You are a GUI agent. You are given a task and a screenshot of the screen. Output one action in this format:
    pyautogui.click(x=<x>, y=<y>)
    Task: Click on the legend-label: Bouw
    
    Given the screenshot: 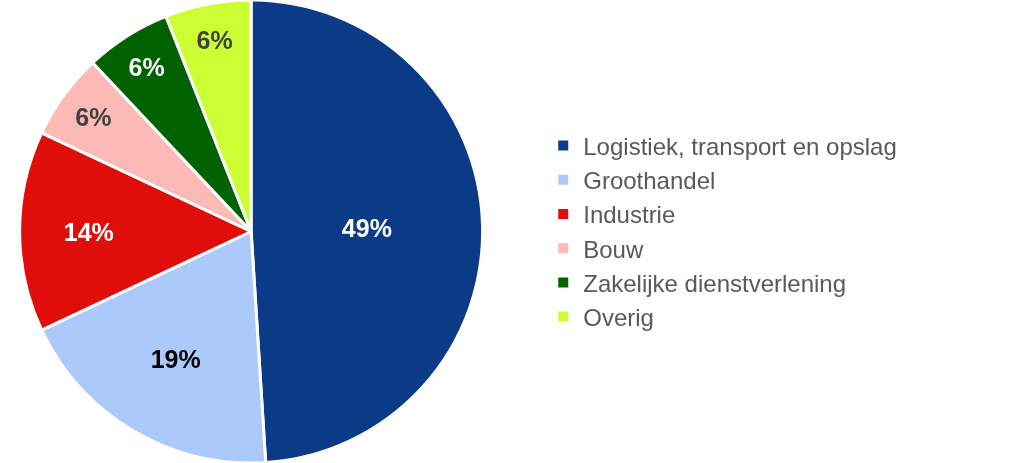 What is the action you would take?
    pyautogui.click(x=613, y=249)
    